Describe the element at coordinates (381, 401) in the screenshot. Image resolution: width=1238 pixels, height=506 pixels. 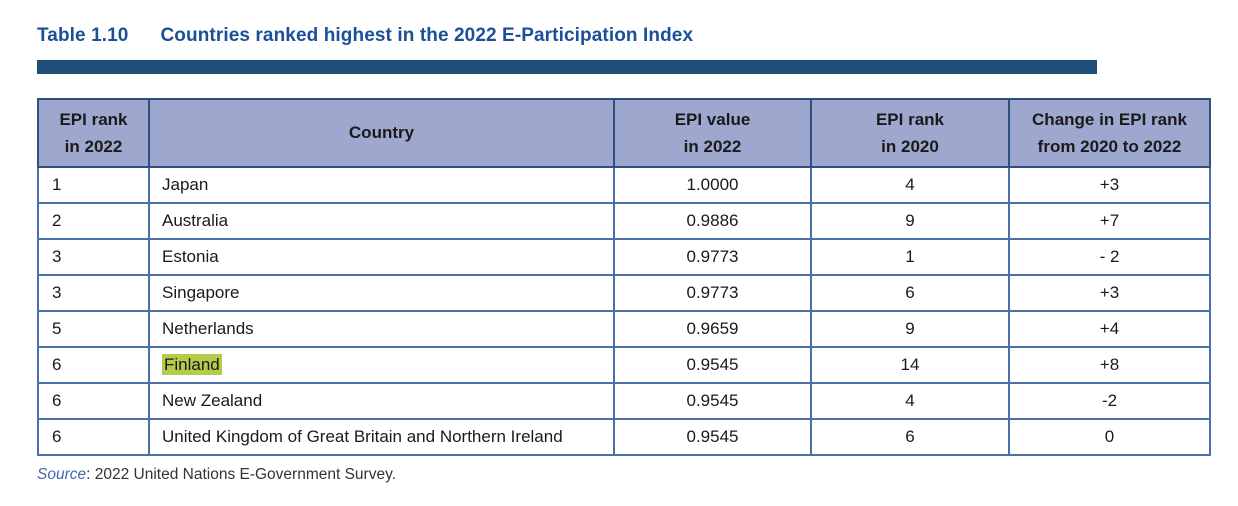
I see `cell-country: New Zealand` at that location.